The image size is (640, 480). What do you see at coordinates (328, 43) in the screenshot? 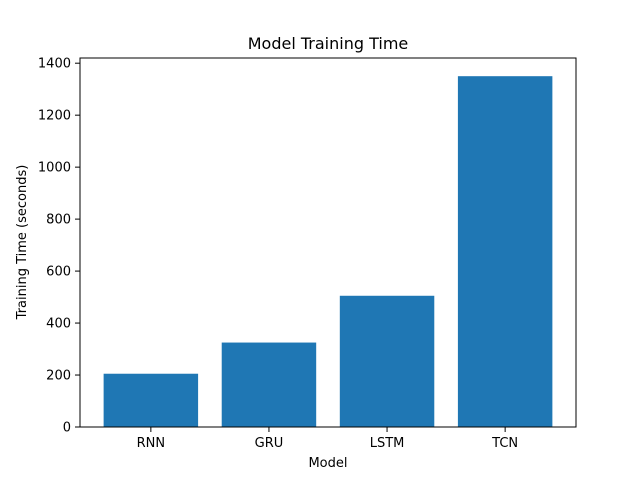
I see `chart-title: Model Training Time` at bounding box center [328, 43].